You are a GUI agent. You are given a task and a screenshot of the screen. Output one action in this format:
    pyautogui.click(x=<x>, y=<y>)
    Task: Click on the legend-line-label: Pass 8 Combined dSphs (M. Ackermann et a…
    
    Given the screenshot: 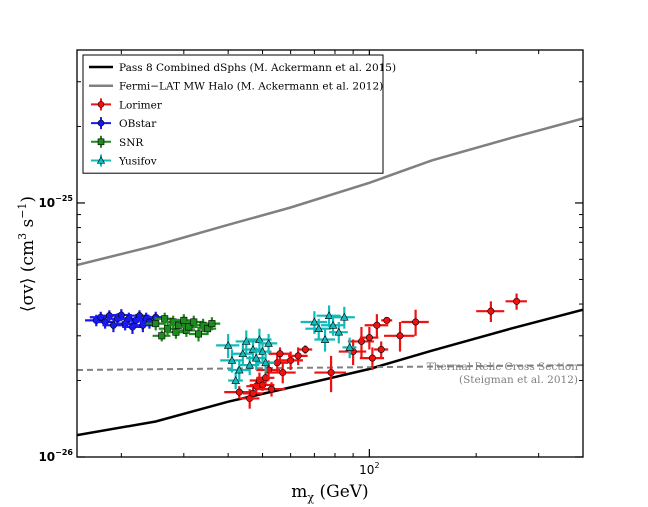 What is the action you would take?
    pyautogui.click(x=257, y=68)
    